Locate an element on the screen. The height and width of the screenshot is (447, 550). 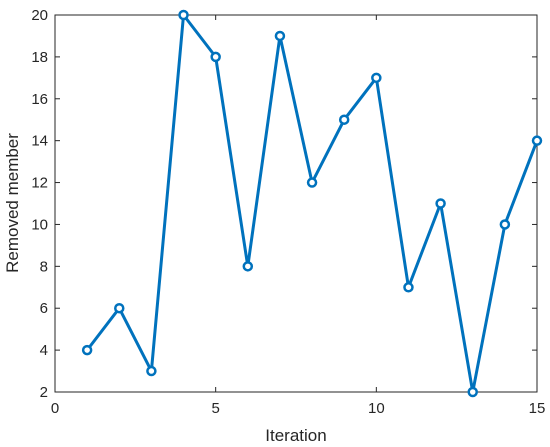
y-tick-label: 10 is located at coordinates (39, 224).